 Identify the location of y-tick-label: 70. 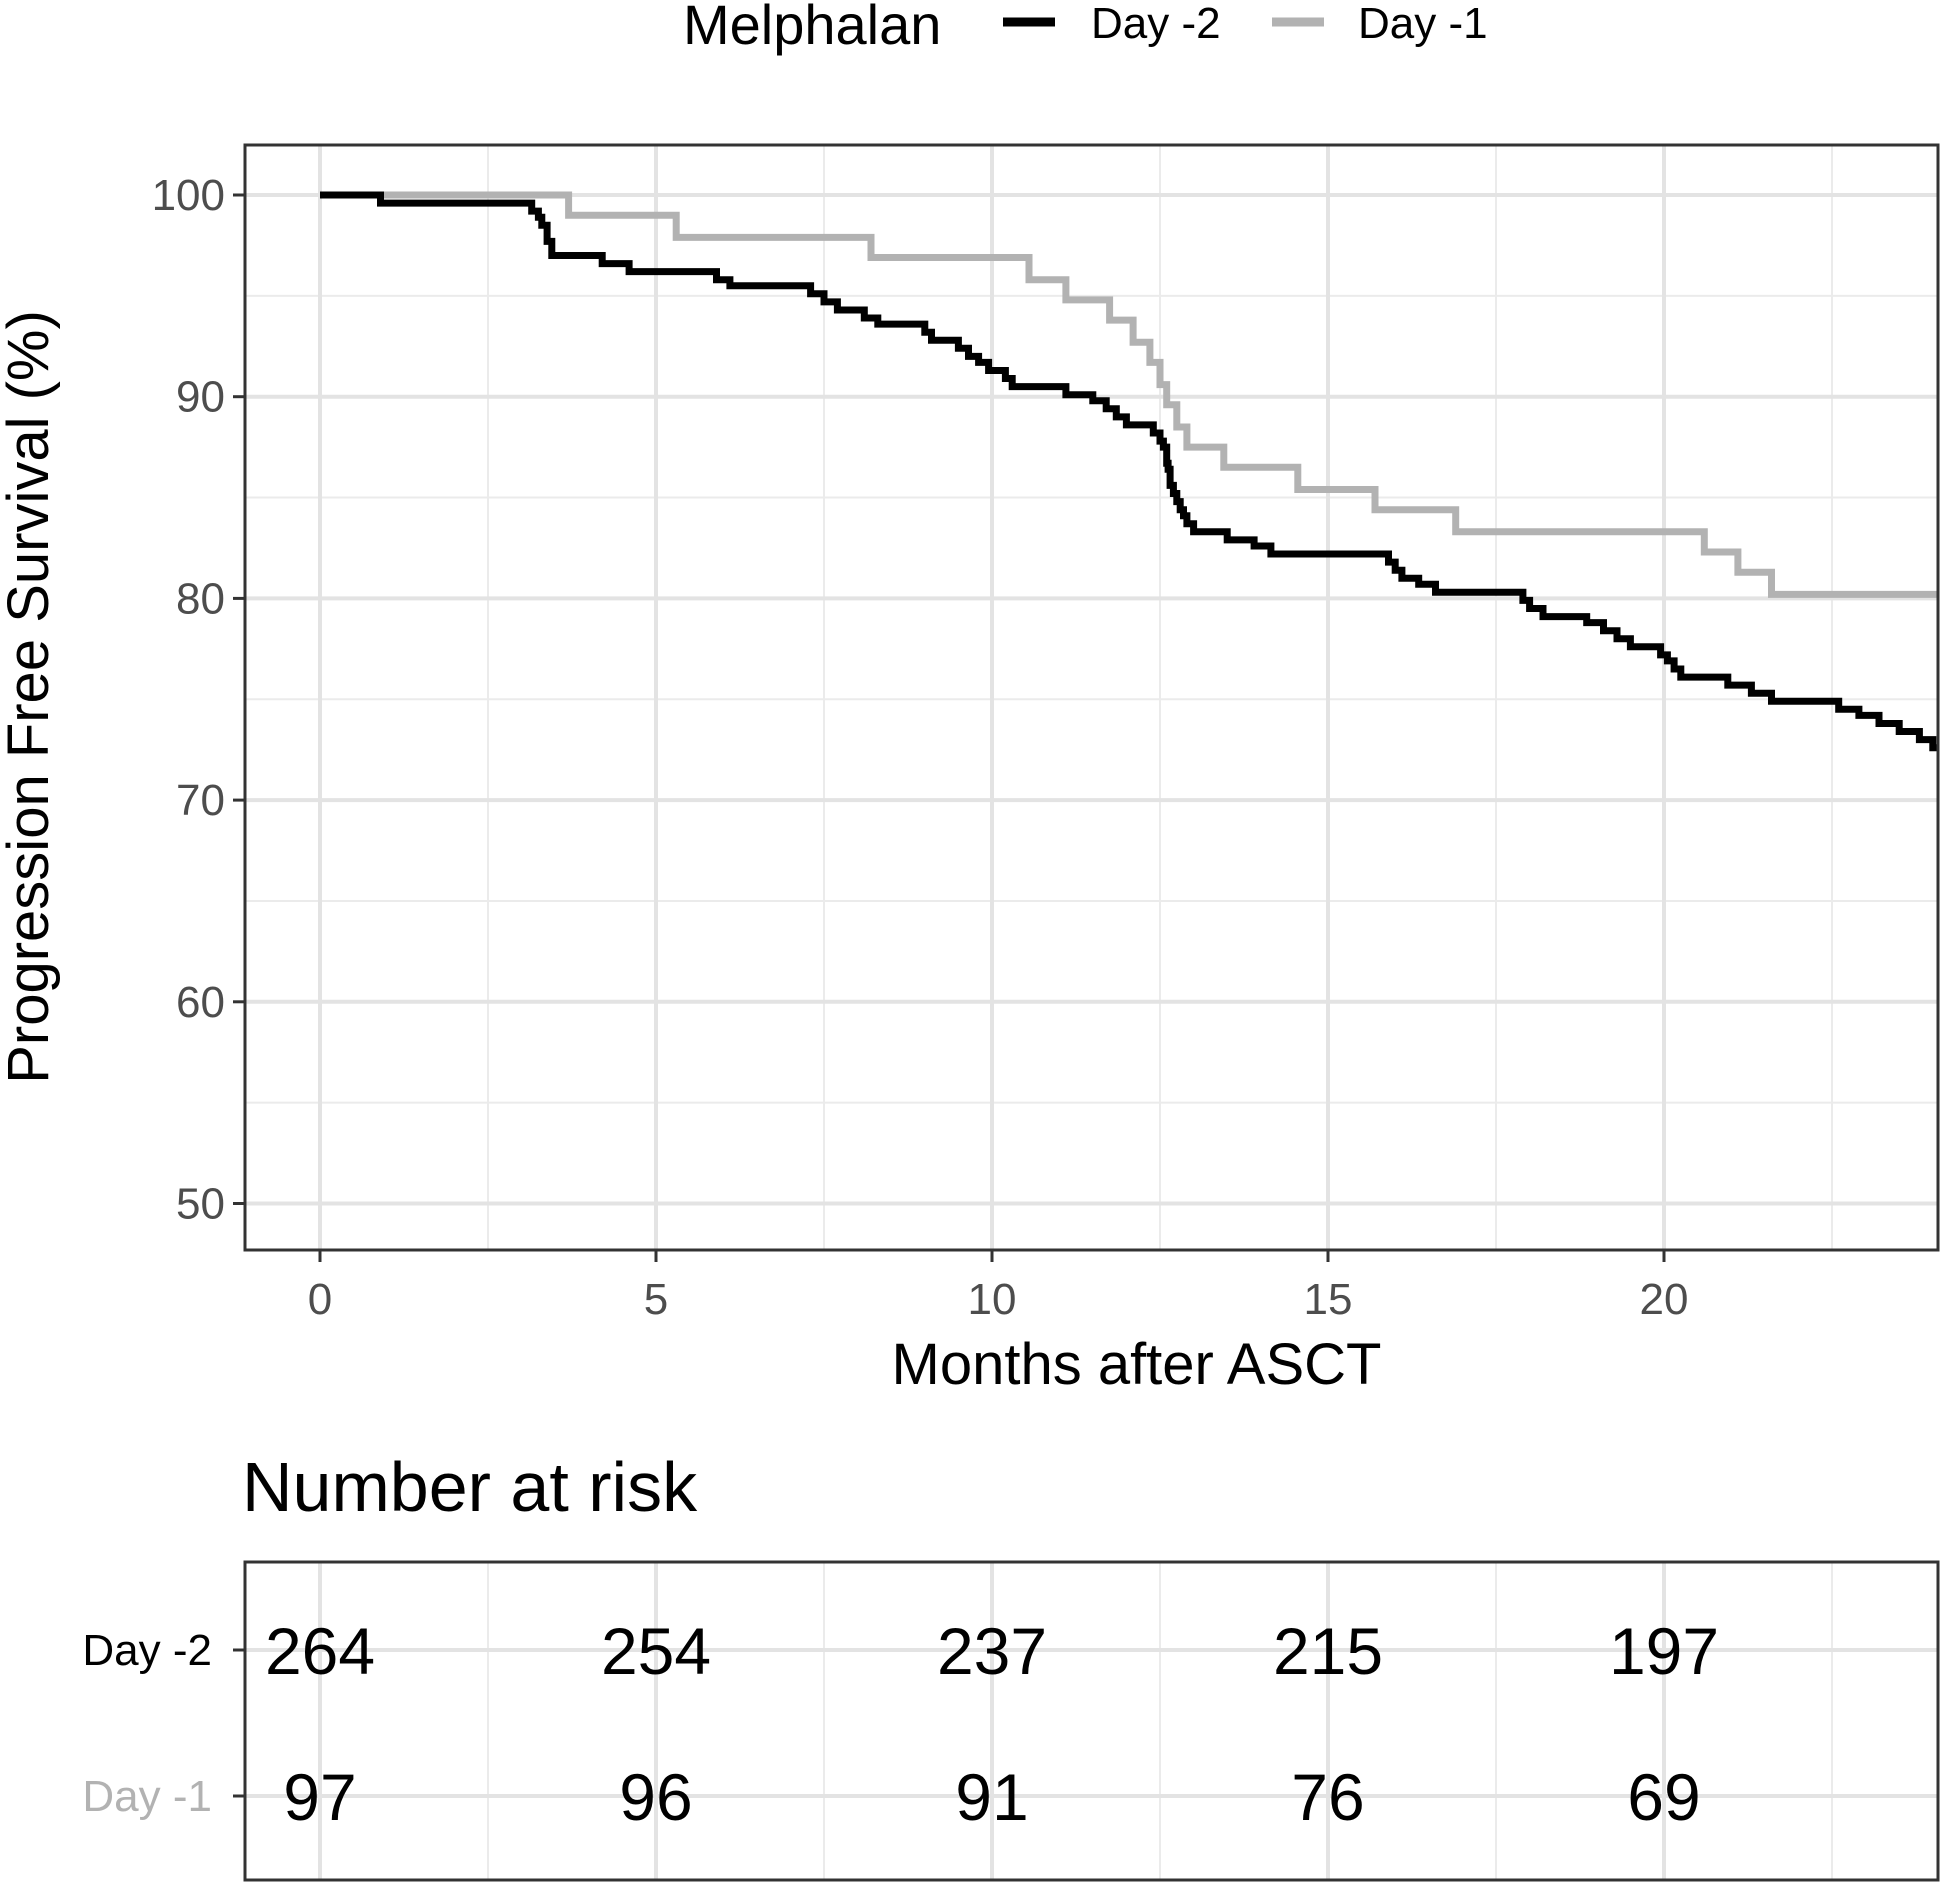
(200, 800).